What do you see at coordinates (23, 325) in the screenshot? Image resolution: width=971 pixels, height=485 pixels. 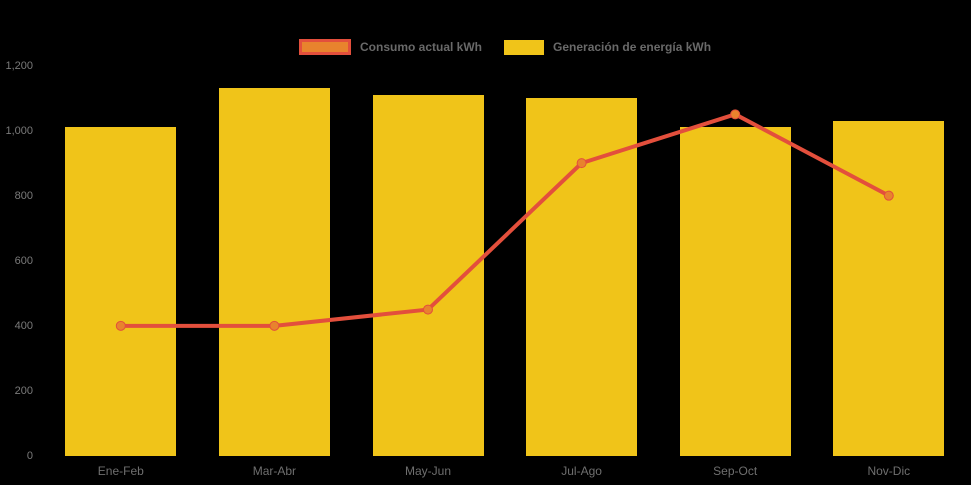 I see `y-axis-tick-label: 400` at bounding box center [23, 325].